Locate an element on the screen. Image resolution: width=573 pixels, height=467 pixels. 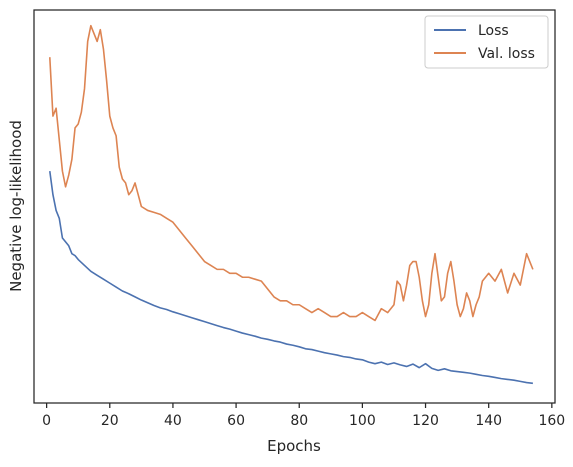
x-axis-ticks: 0 20 40 60 80 100 120 140 160 is located at coordinates (303, 416).